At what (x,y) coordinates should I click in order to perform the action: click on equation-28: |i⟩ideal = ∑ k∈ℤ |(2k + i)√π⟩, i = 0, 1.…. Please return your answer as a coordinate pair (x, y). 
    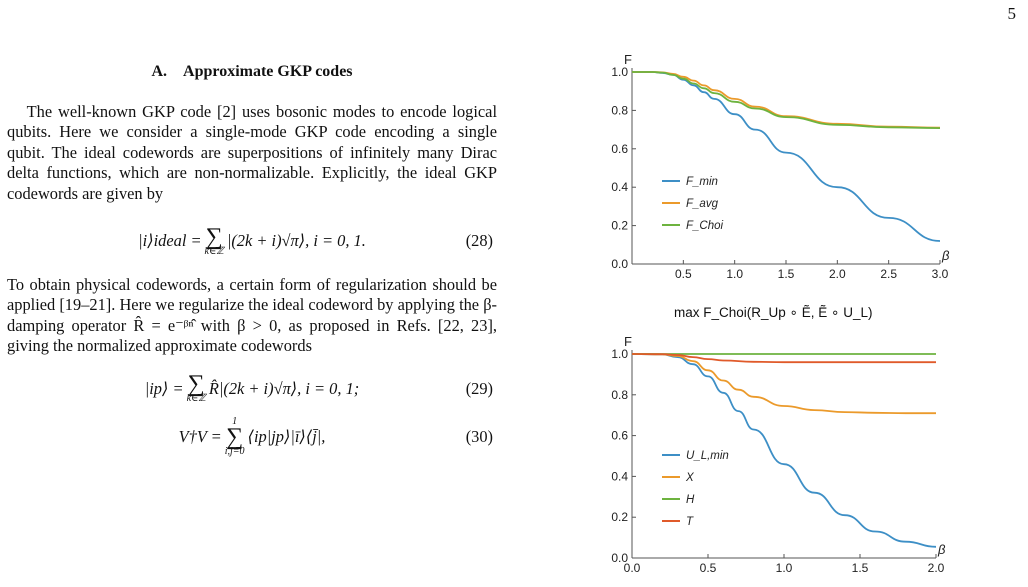
    Looking at the image, I should click on (252, 242).